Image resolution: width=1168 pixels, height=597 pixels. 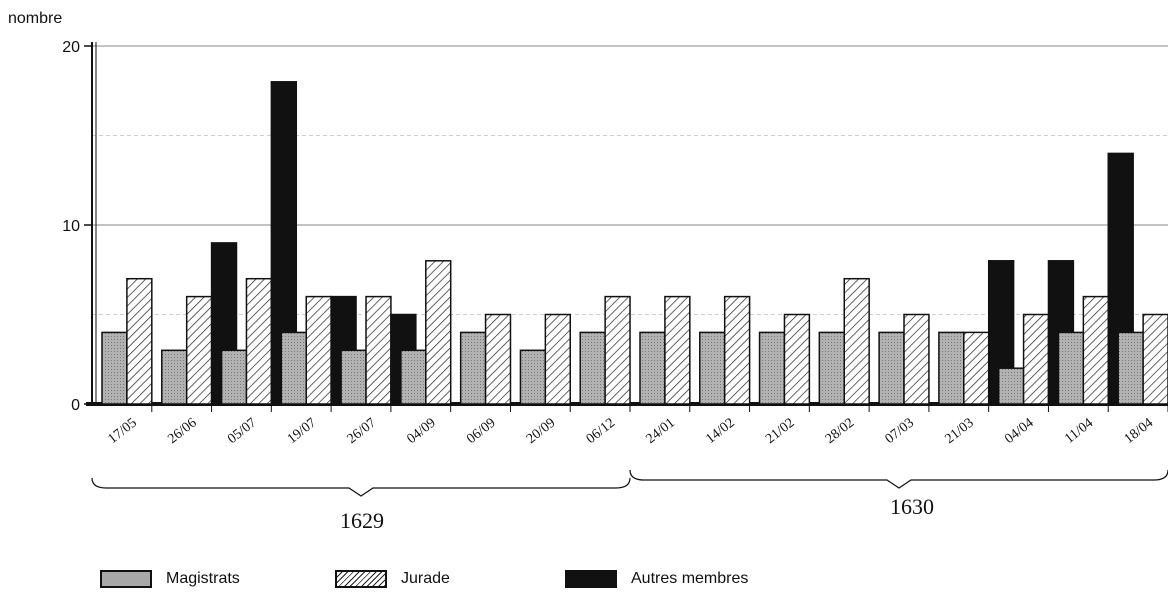 What do you see at coordinates (362, 520) in the screenshot?
I see `year-label-1629: 1629` at bounding box center [362, 520].